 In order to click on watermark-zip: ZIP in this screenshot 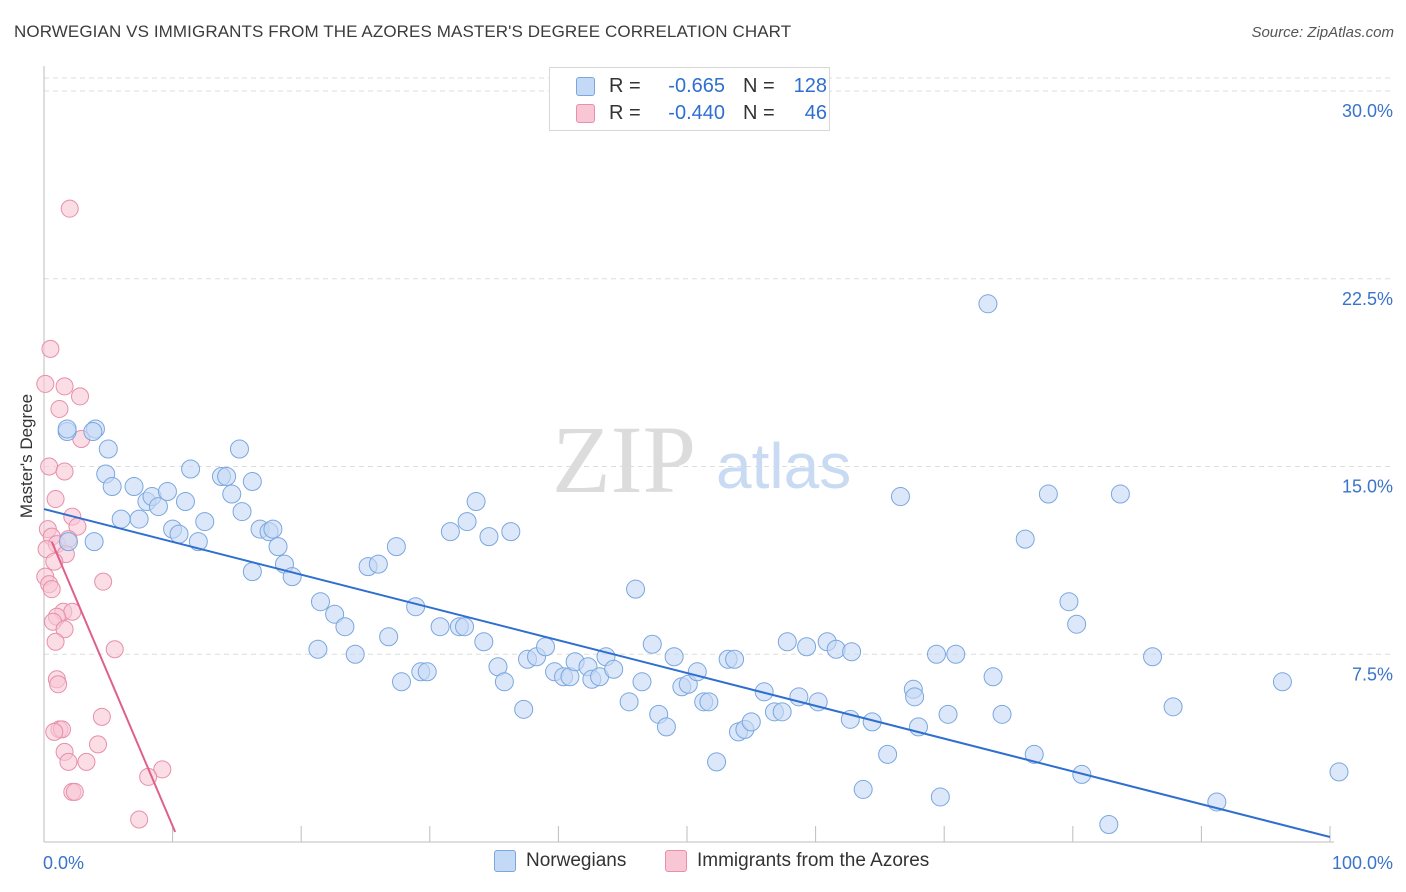, I will do `click(624, 459)`.